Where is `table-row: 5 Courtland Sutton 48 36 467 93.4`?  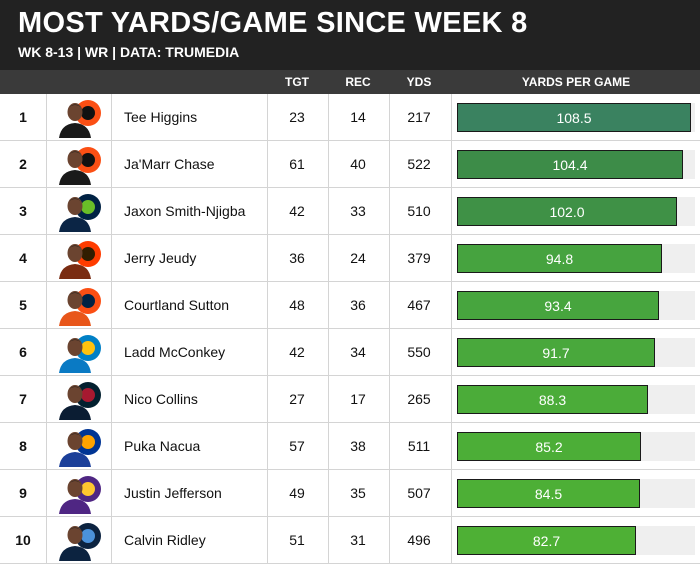
table-row: 5 Courtland Sutton 48 36 467 93.4 is located at coordinates (350, 305).